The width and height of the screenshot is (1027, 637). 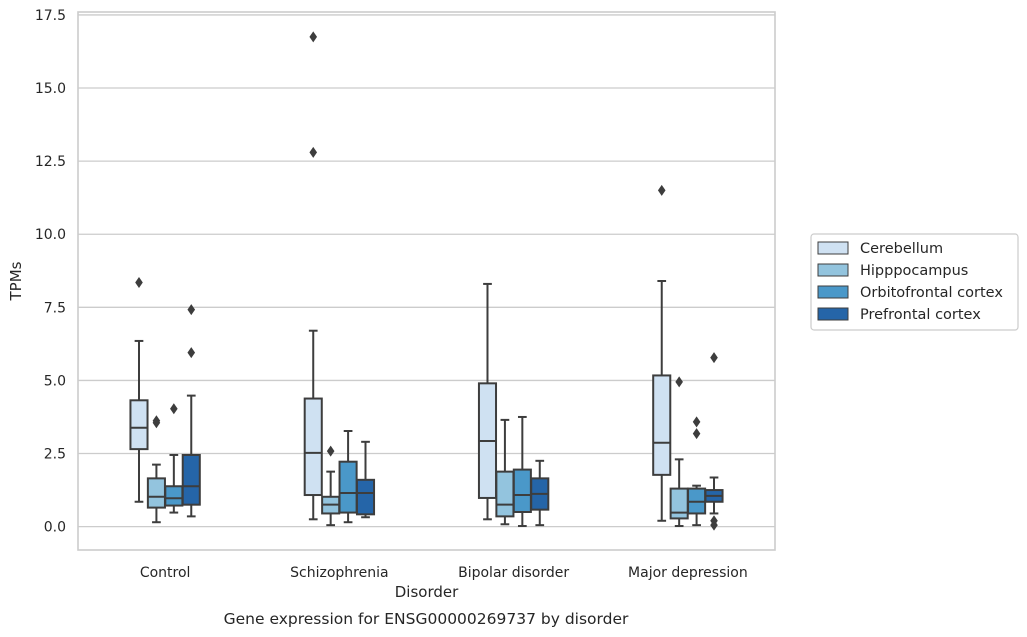 What do you see at coordinates (920, 315) in the screenshot?
I see `legend-label: Prefrontal cortex` at bounding box center [920, 315].